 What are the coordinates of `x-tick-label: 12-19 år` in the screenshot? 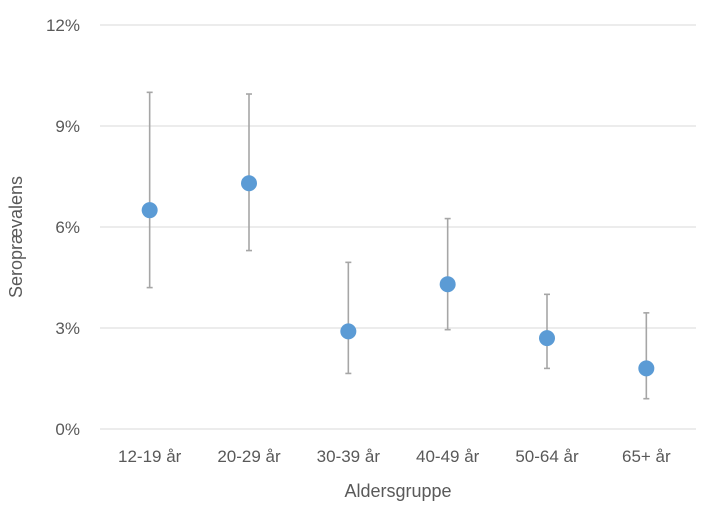 It's located at (150, 456).